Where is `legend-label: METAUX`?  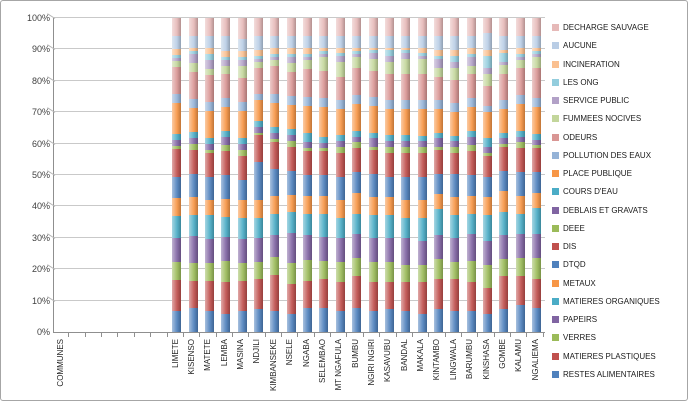
legend-label: METAUX is located at coordinates (579, 283).